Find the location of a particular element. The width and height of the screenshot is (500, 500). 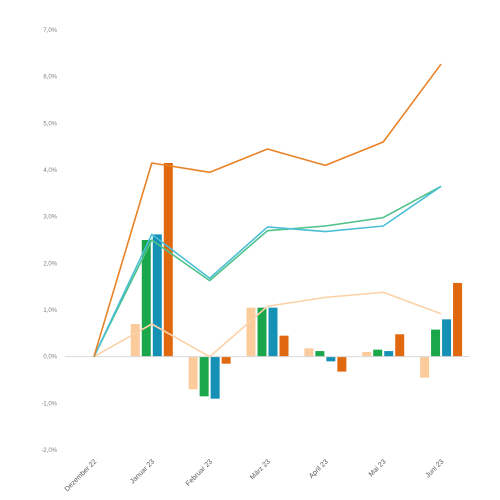

y-tick-label: -1,0% is located at coordinates (49, 404).